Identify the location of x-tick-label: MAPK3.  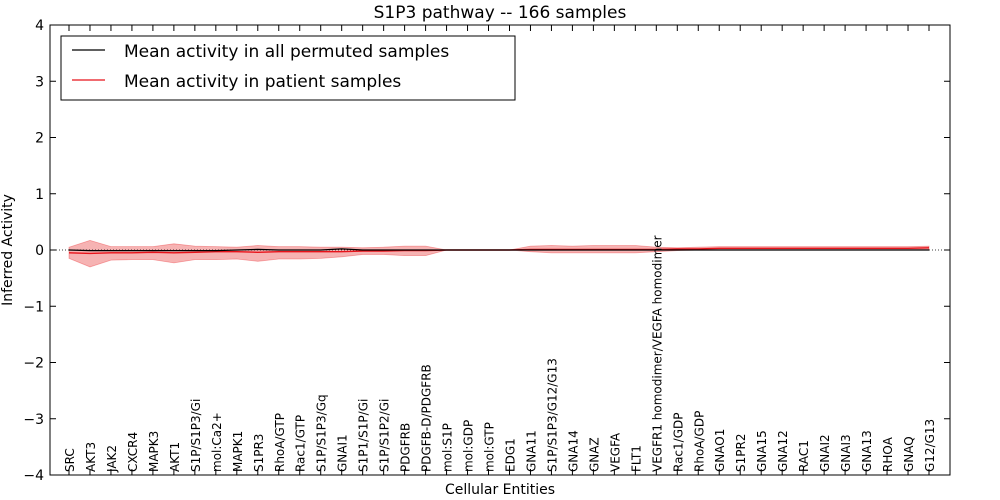
(154, 451).